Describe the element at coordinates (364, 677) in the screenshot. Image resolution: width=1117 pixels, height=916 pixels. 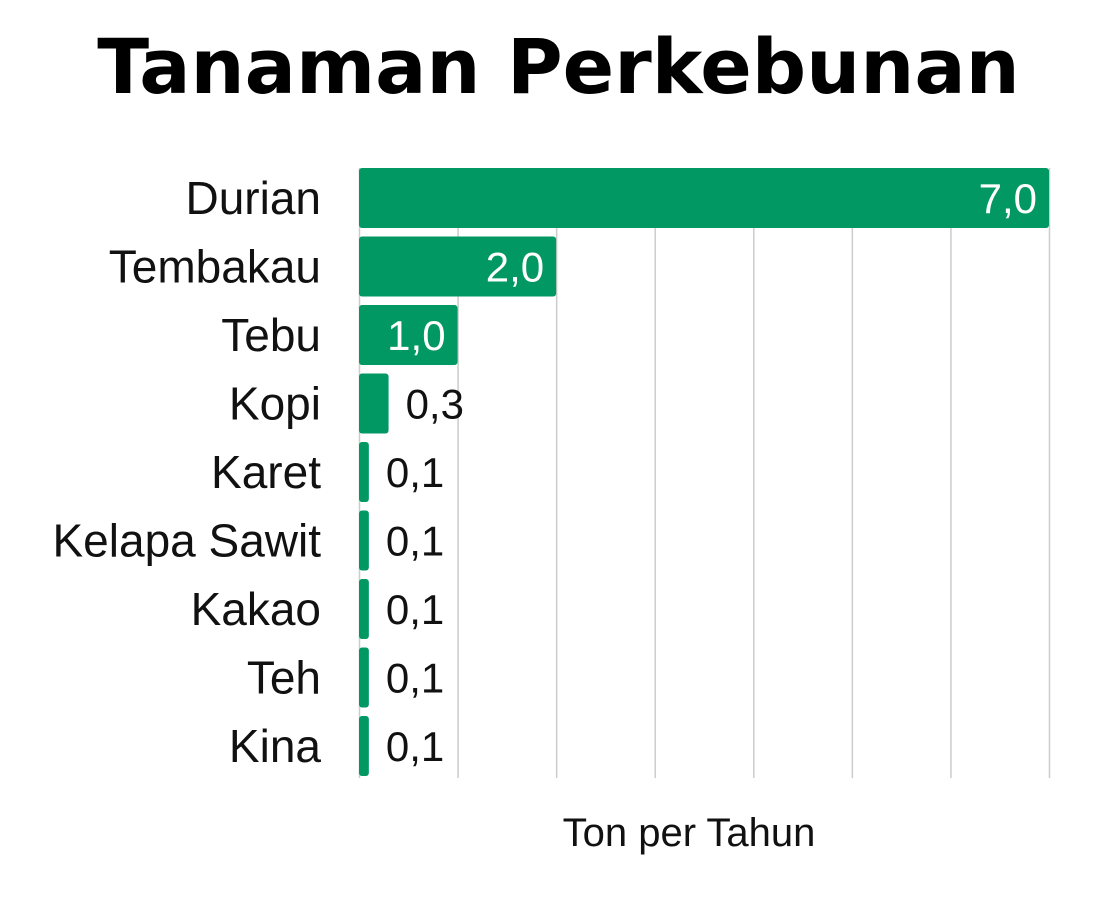
I see `bar-teh` at that location.